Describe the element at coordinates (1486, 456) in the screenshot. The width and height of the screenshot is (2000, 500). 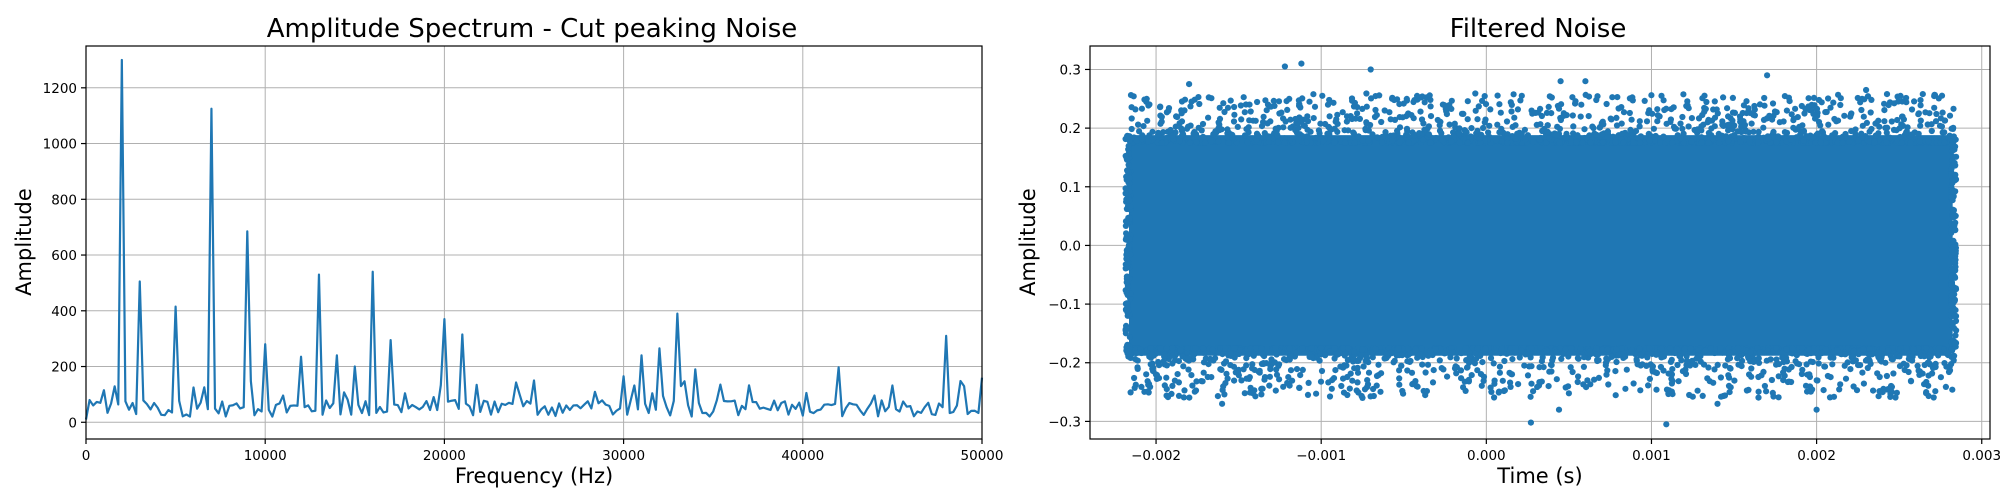
I see `noise-xtick-label: 0.000` at that location.